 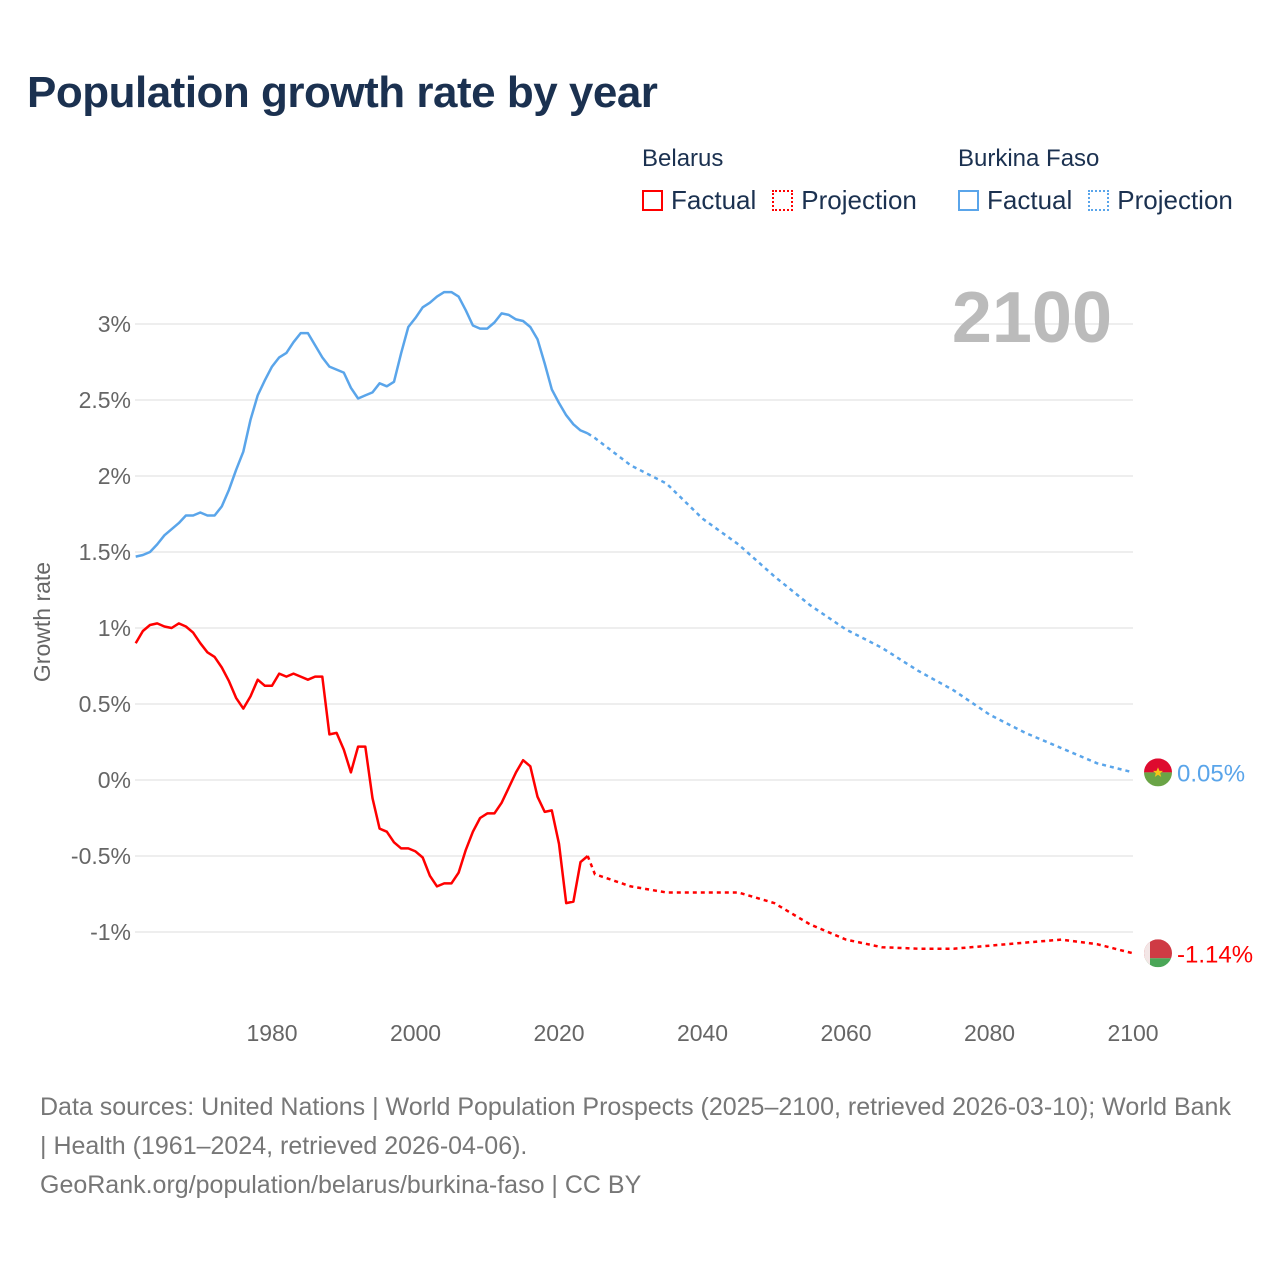 I want to click on x-tick-label: 2000, so click(x=415, y=1033).